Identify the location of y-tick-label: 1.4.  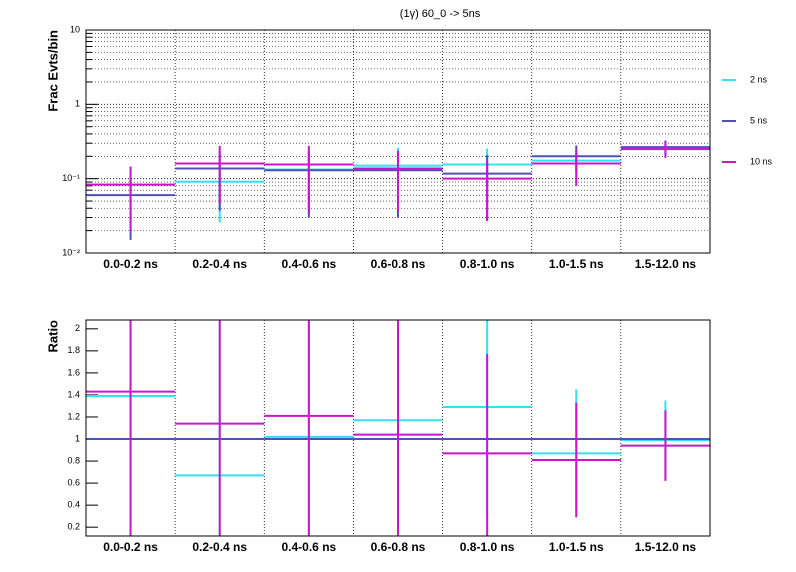
(73, 394).